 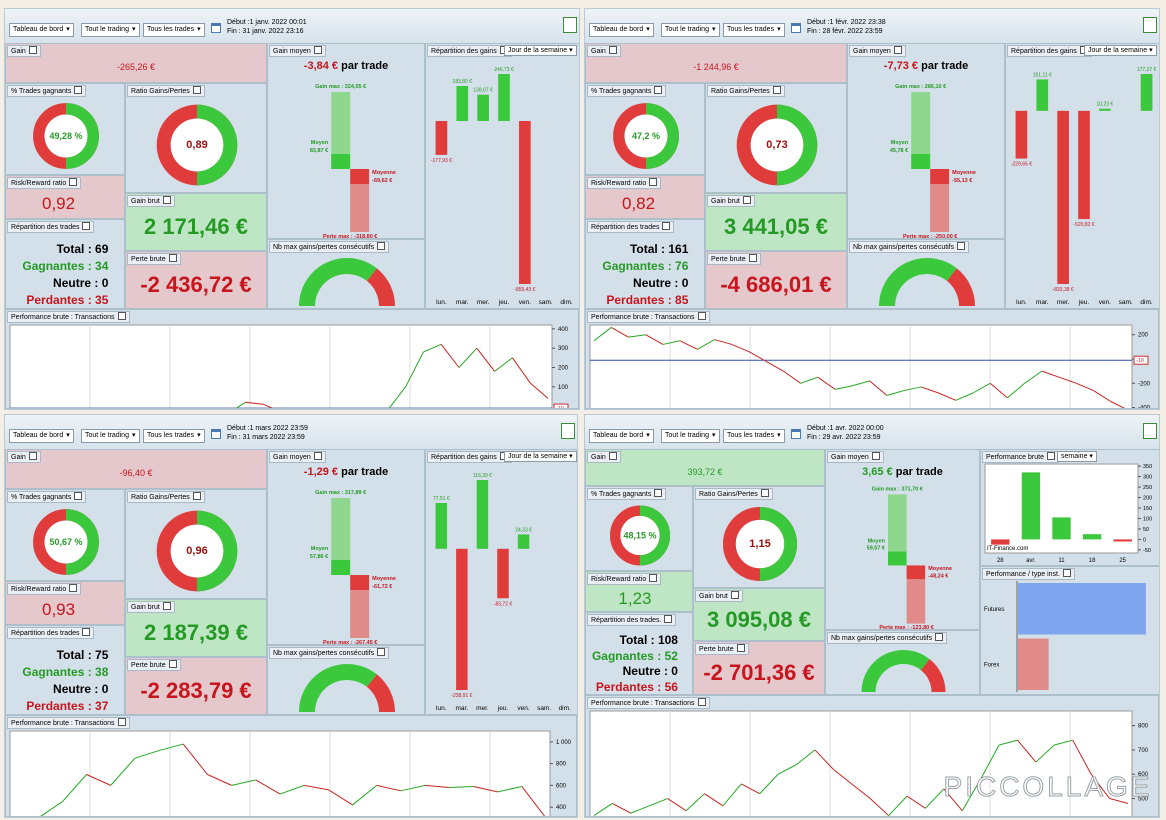 I want to click on gain-box: Gain -1 244,96 €, so click(x=716, y=63).